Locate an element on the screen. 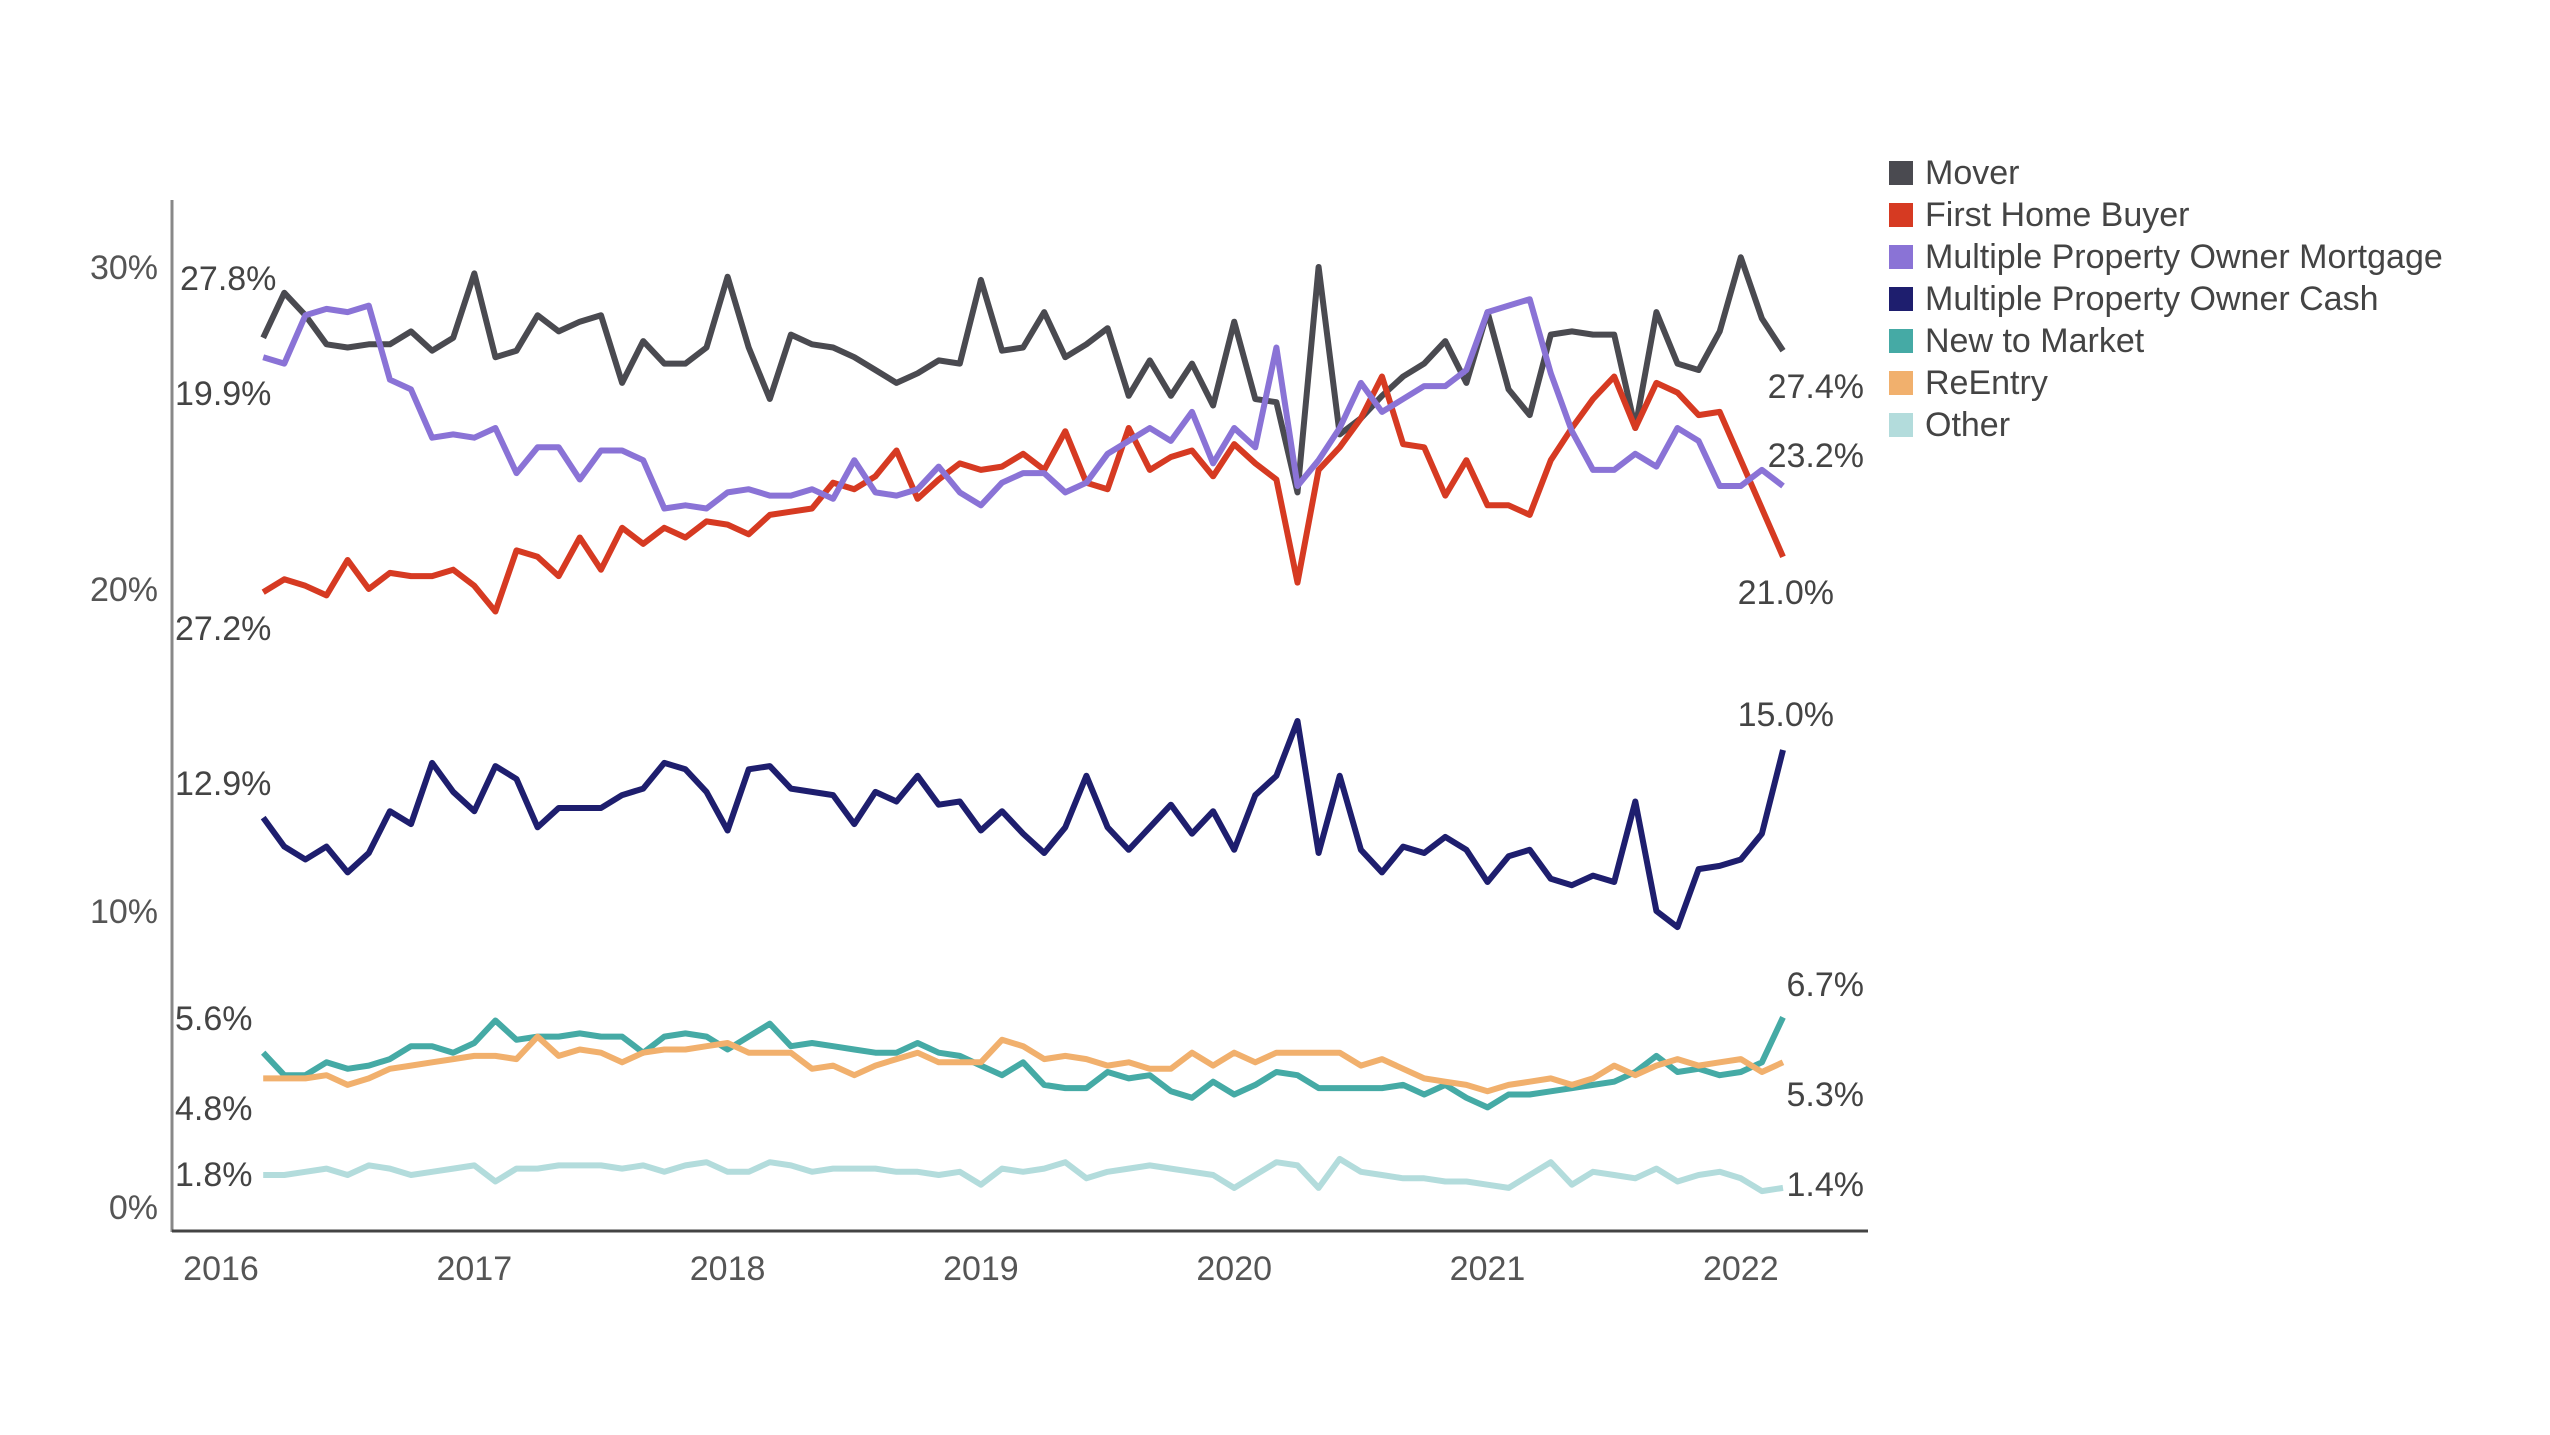  legend-item: Other is located at coordinates (2166, 425).